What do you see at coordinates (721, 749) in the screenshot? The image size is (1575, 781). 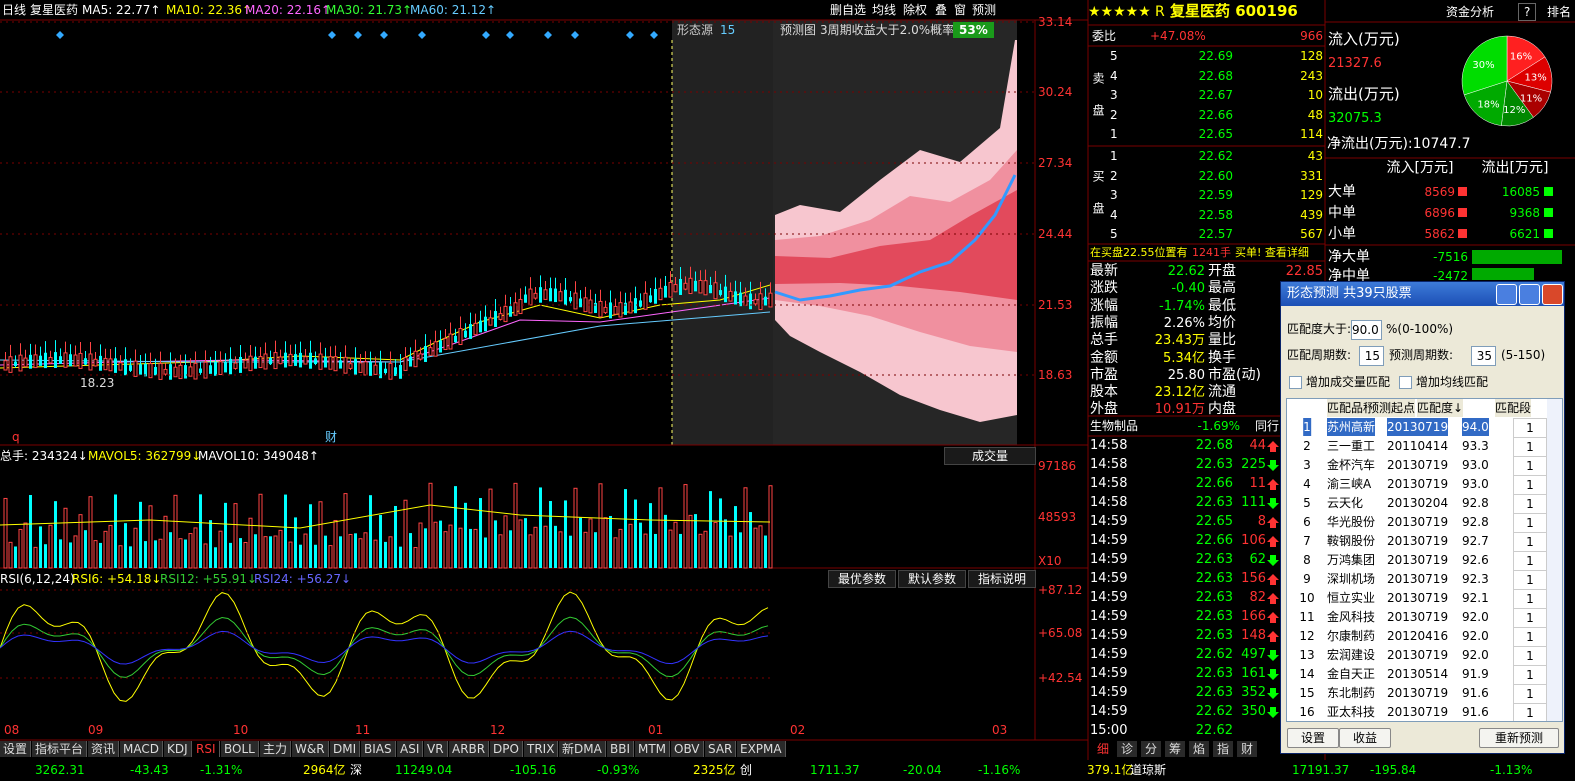 I see `indicator-tab: SAR` at bounding box center [721, 749].